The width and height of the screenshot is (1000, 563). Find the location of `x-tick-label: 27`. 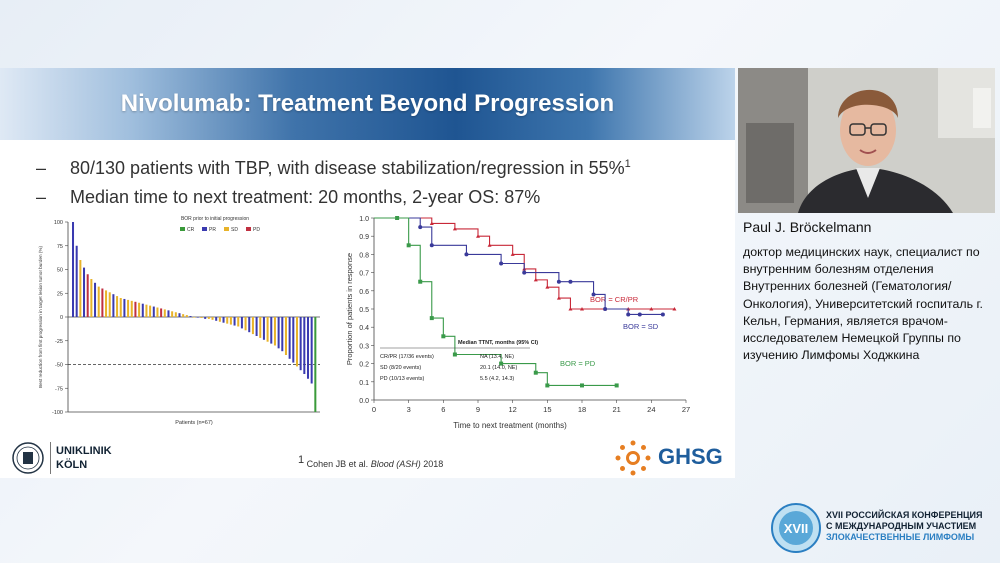

x-tick-label: 27 is located at coordinates (686, 409).